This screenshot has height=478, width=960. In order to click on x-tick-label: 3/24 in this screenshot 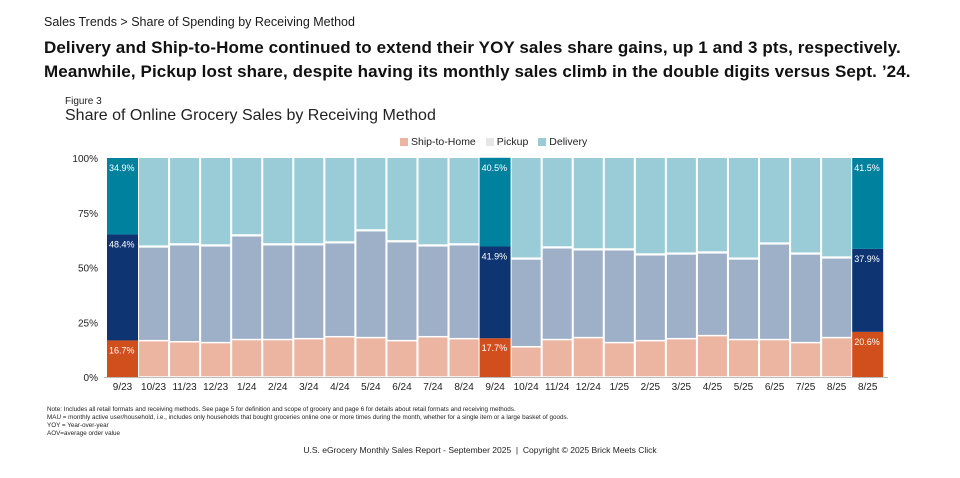, I will do `click(309, 387)`.